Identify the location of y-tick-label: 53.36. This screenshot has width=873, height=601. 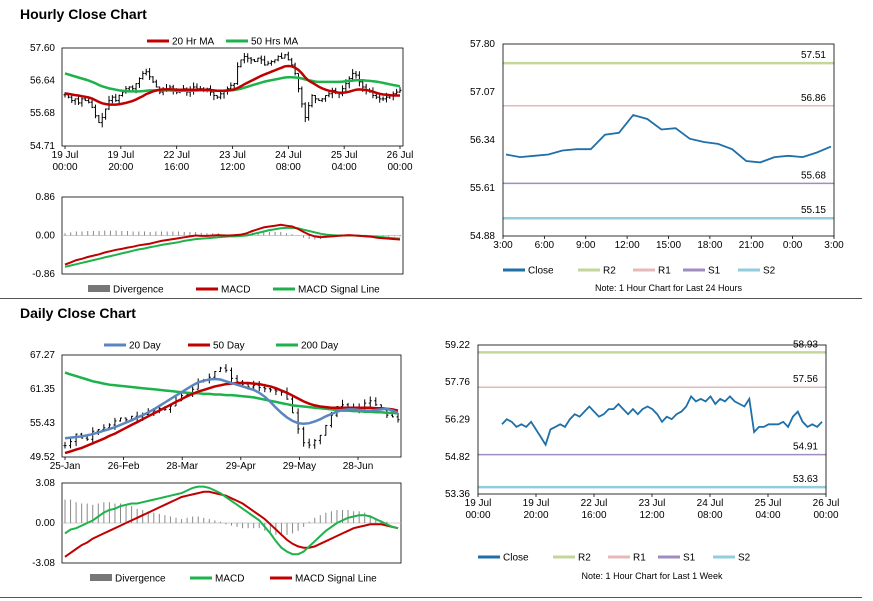
(457, 494).